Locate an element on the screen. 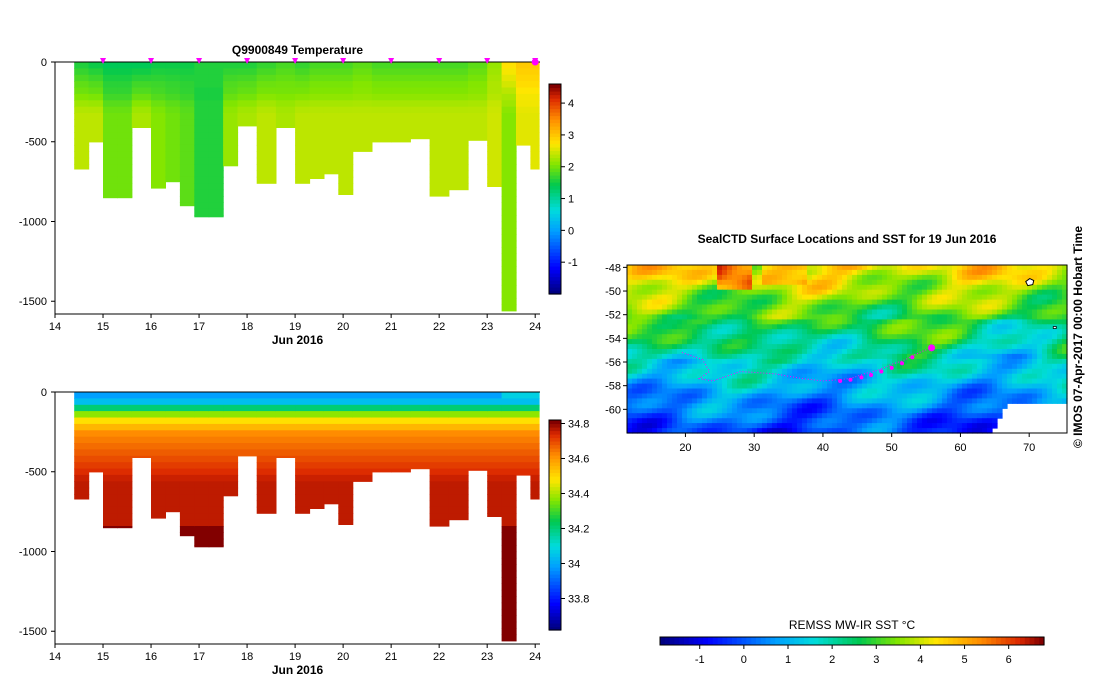  map-colorbar-segment is located at coordinates (1042, 641).